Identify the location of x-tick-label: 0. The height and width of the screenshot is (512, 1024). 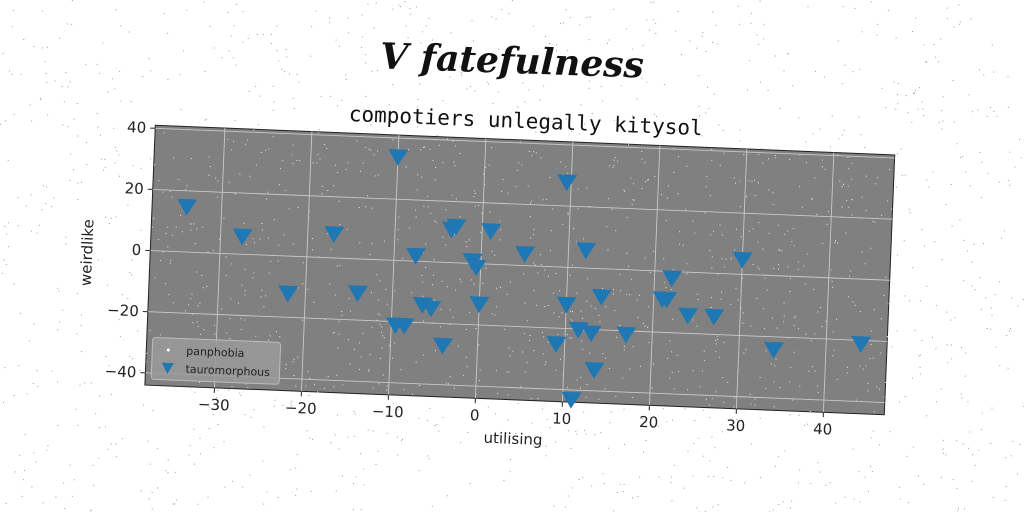
(475, 415).